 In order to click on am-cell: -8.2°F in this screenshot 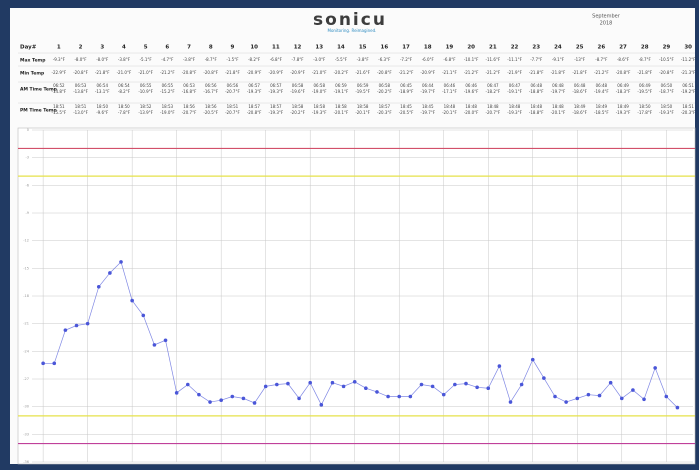, I will do `click(124, 91)`.